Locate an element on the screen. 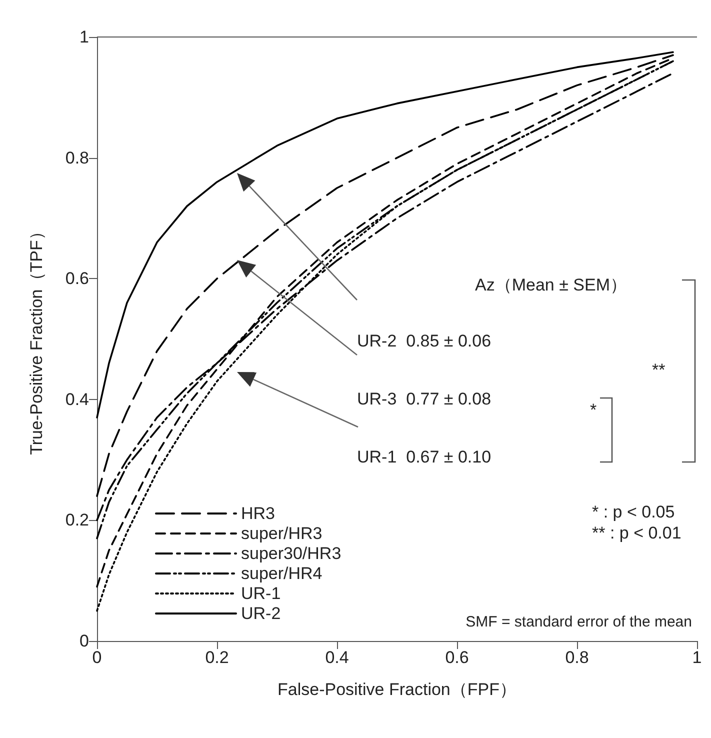  annotation: UR-1 0.67 ± 0.10 is located at coordinates (424, 457).